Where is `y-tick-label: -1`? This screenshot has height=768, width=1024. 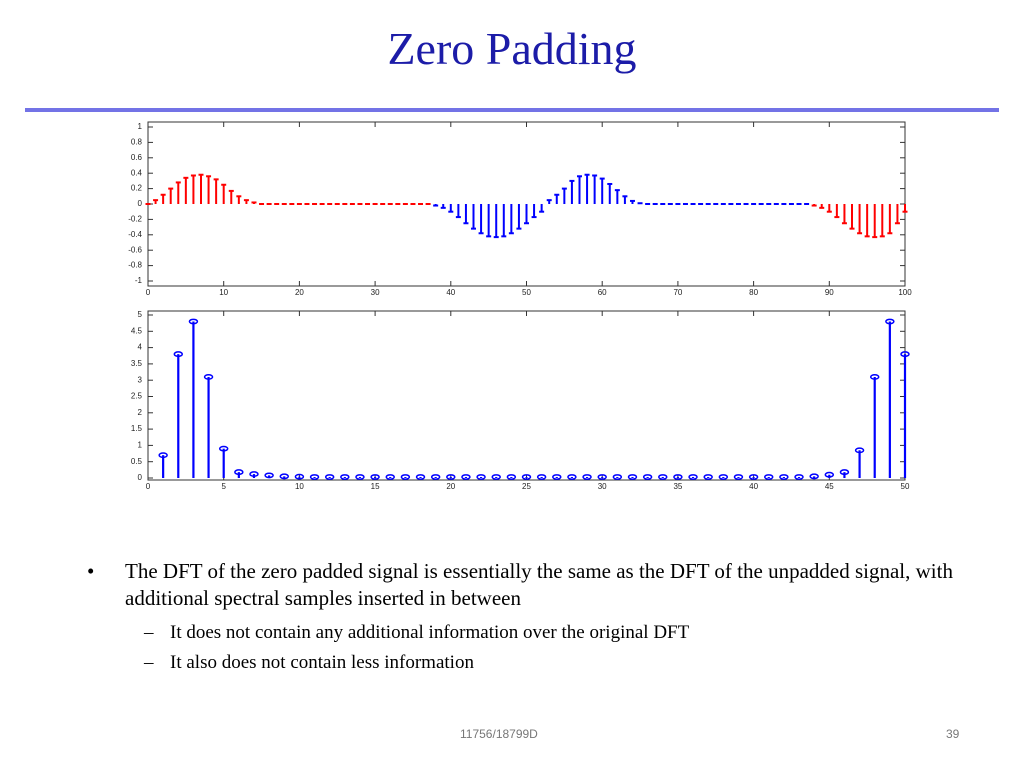 y-tick-label: -1 is located at coordinates (139, 280).